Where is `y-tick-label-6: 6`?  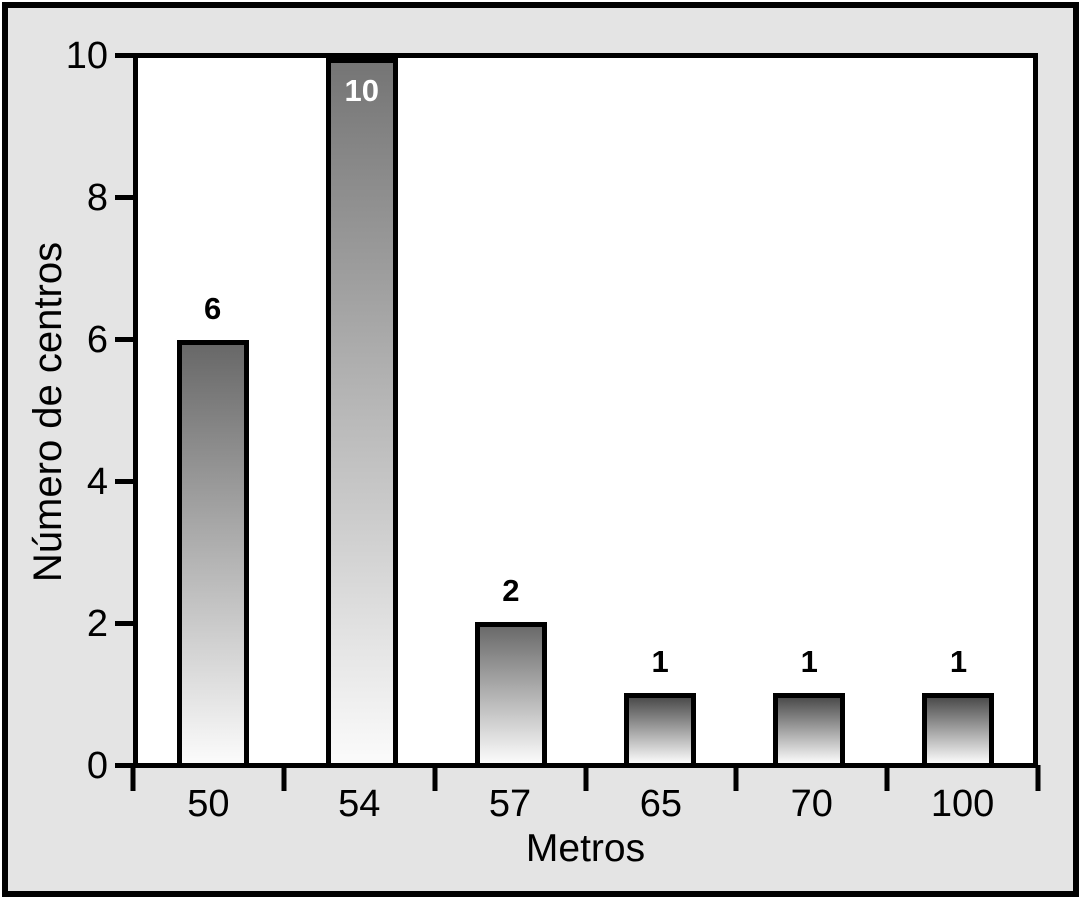 y-tick-label-6: 6 is located at coordinates (97, 339).